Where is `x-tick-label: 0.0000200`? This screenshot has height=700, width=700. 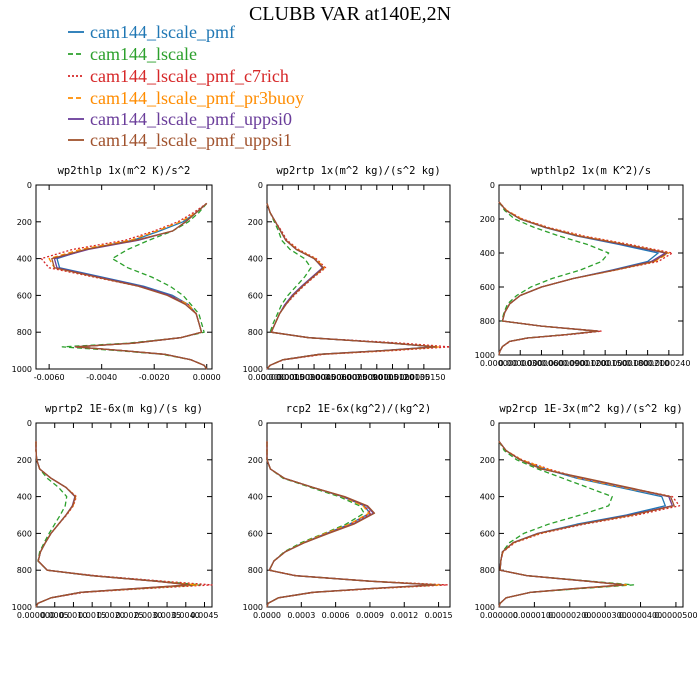 x-tick-label: 0.0000200 is located at coordinates (569, 615).